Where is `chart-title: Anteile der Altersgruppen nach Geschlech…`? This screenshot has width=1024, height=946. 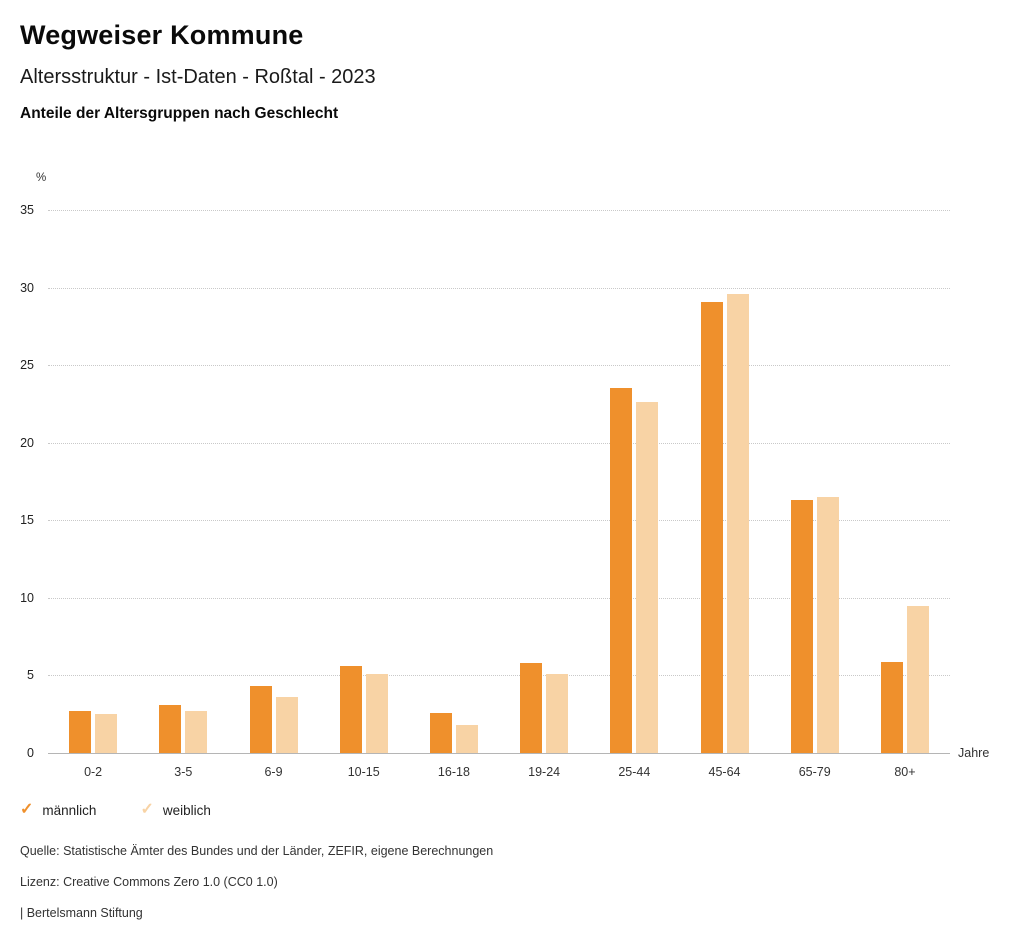
chart-title: Anteile der Altersgruppen nach Geschlech… is located at coordinates (179, 113).